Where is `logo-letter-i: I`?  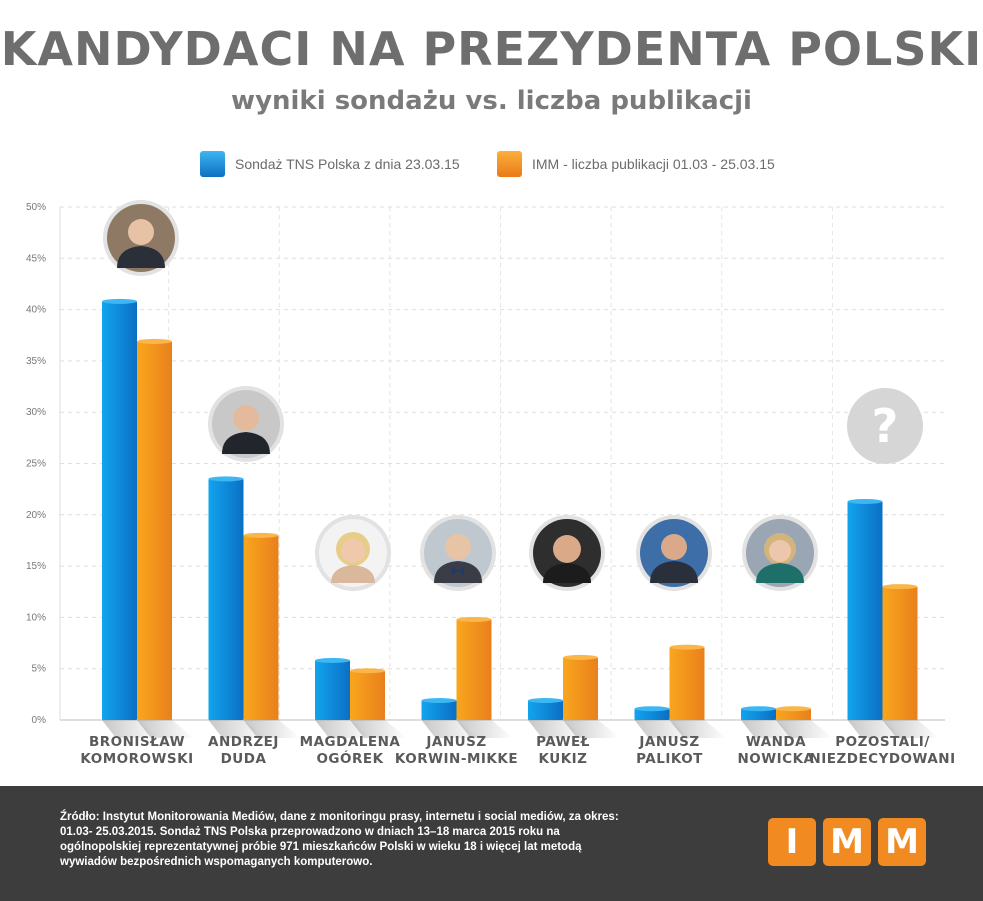
logo-letter-i: I is located at coordinates (792, 842).